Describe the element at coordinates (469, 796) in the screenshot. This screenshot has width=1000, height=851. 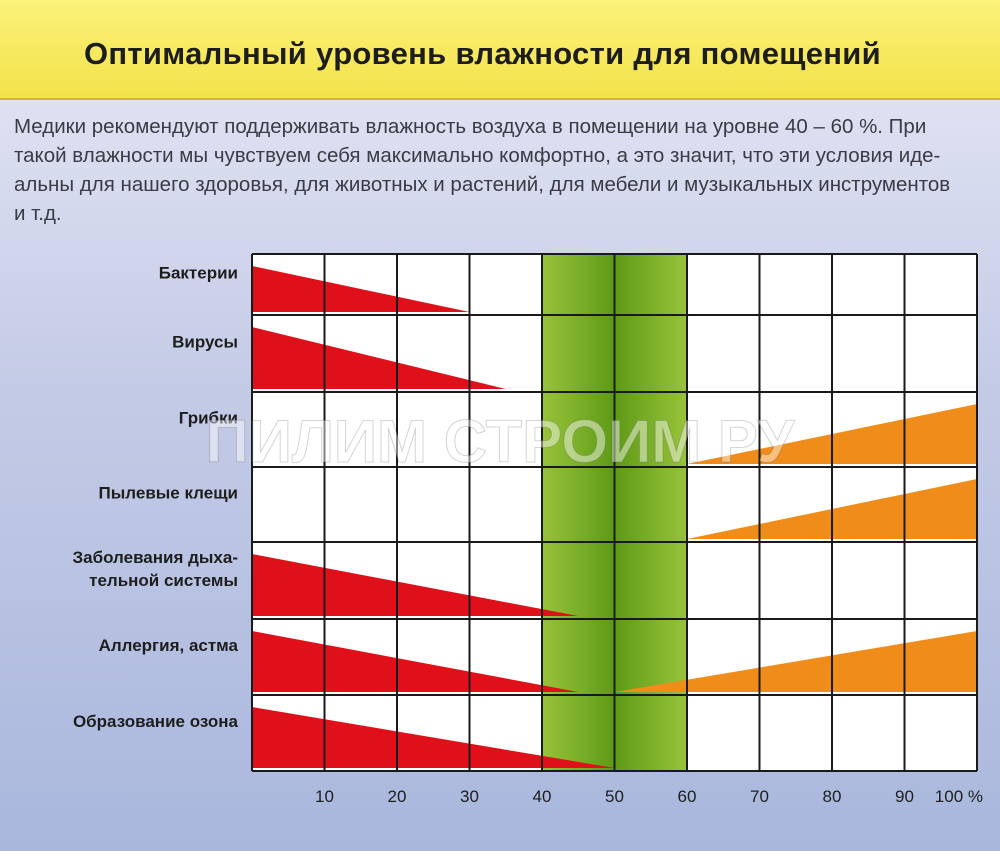
I see `x-tick-label: 30` at that location.